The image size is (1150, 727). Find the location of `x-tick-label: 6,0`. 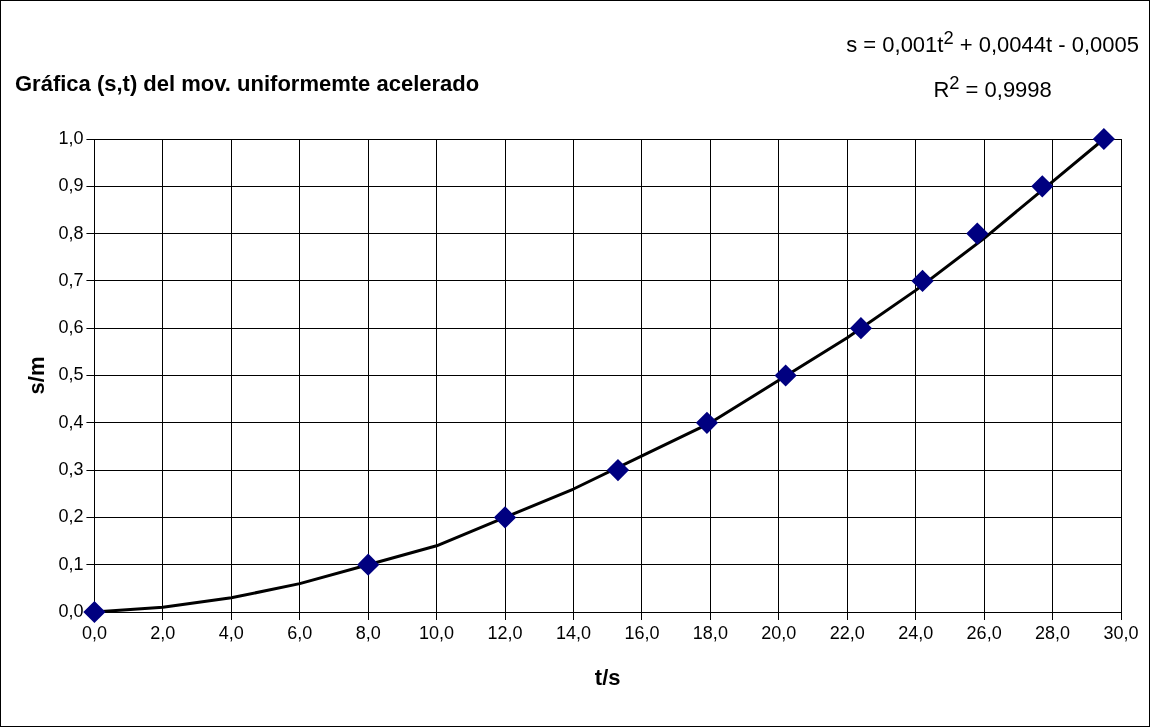

x-tick-label: 6,0 is located at coordinates (300, 632).